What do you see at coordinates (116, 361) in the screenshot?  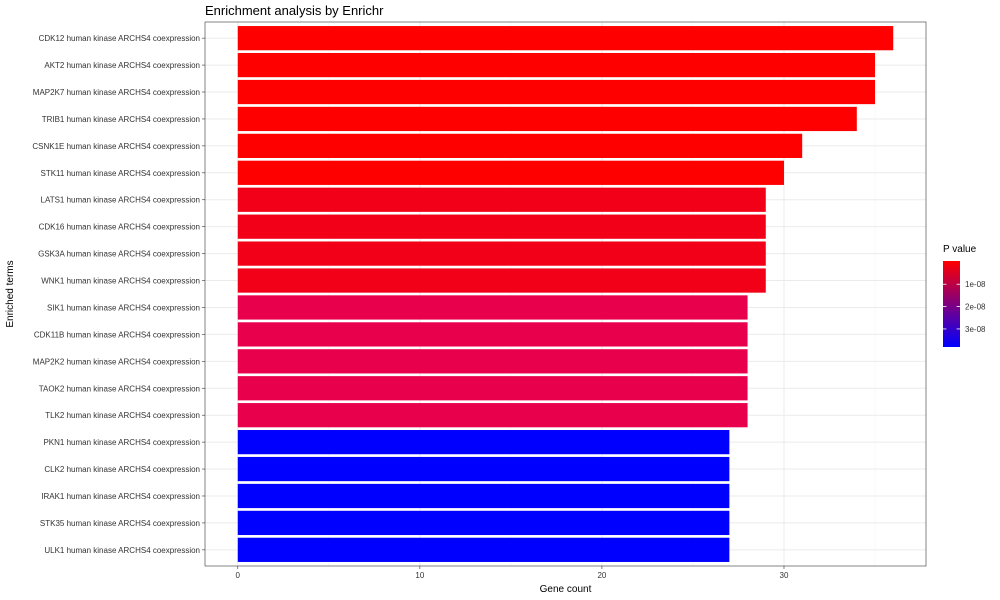 I see `y-tick-label: MAP2K2 human kinase ARCHS4 coexpression` at bounding box center [116, 361].